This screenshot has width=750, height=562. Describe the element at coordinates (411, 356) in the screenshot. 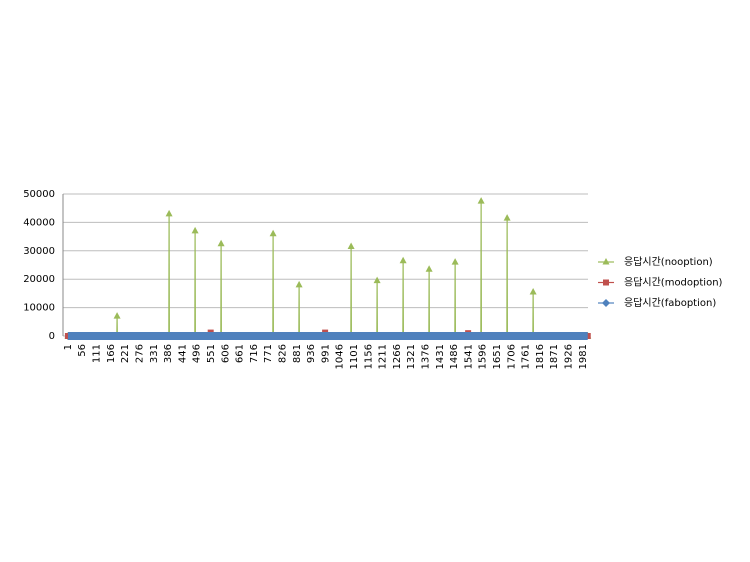

I see `x-tick-label: 1321` at that location.